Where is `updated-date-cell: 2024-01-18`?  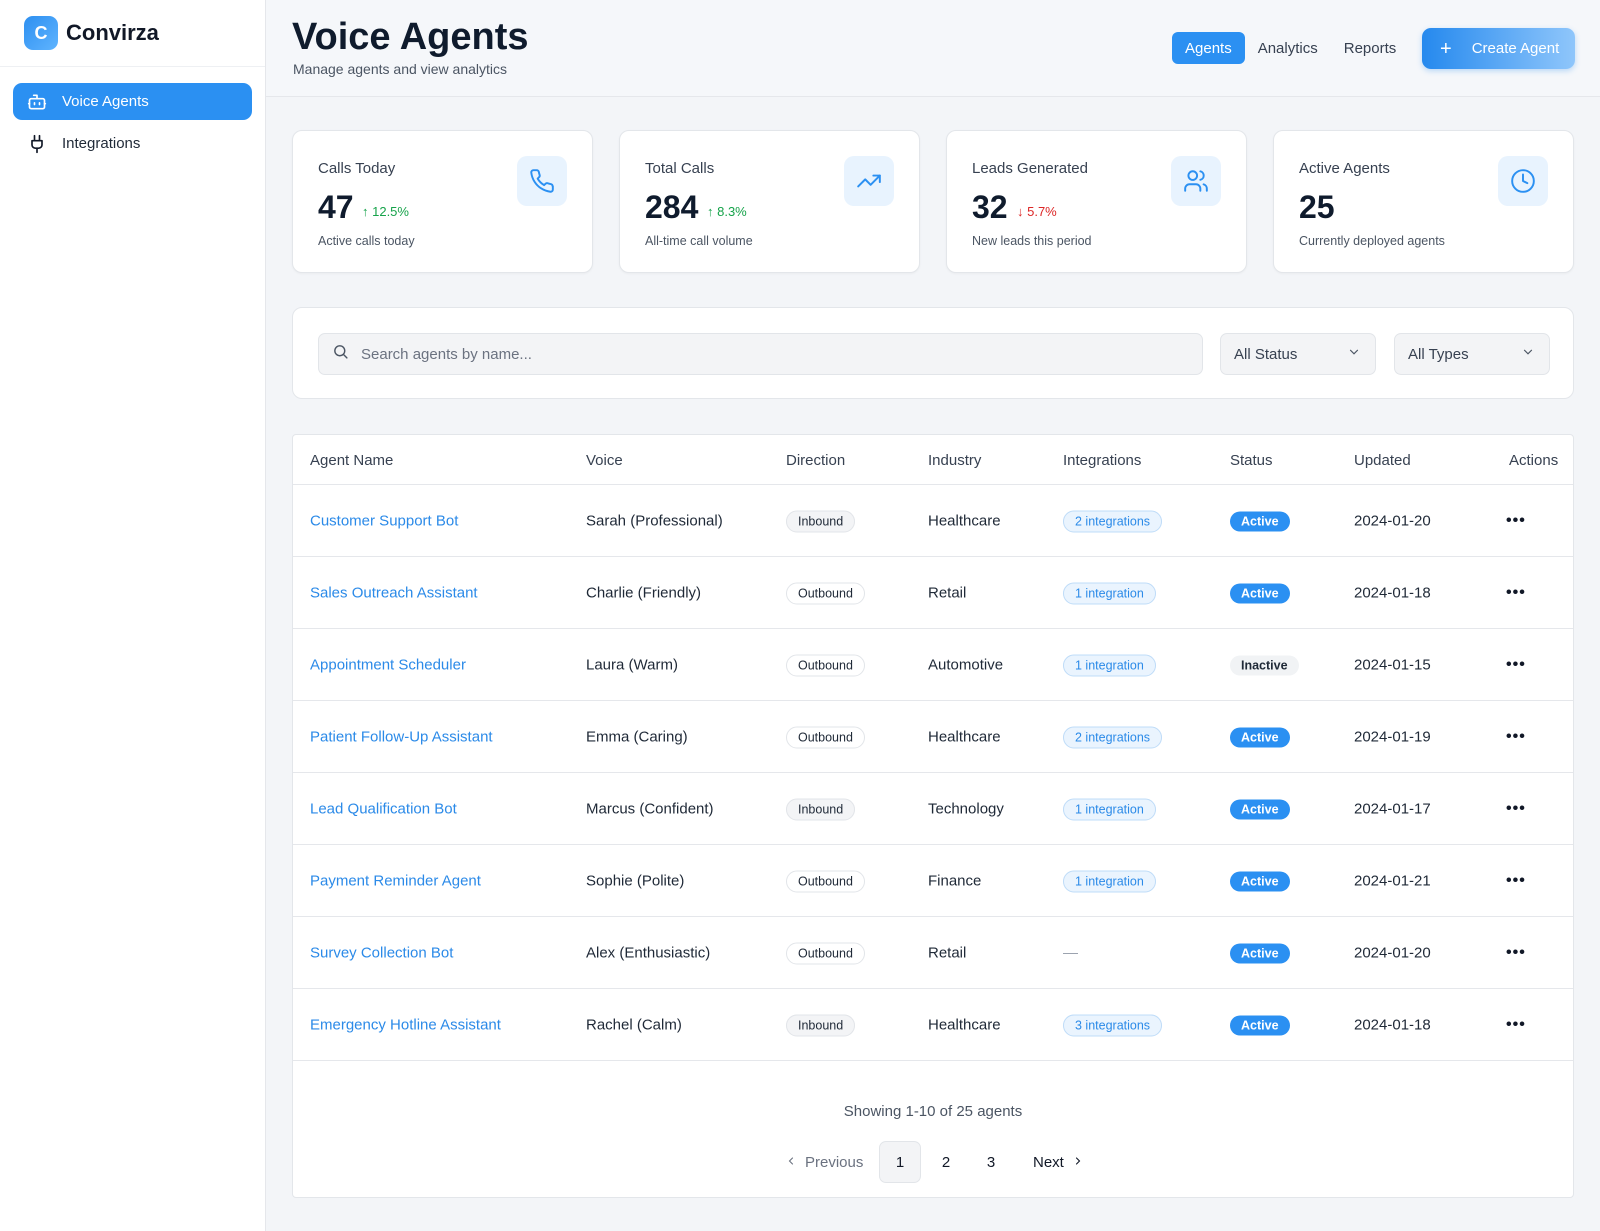 updated-date-cell: 2024-01-18 is located at coordinates (1392, 1024).